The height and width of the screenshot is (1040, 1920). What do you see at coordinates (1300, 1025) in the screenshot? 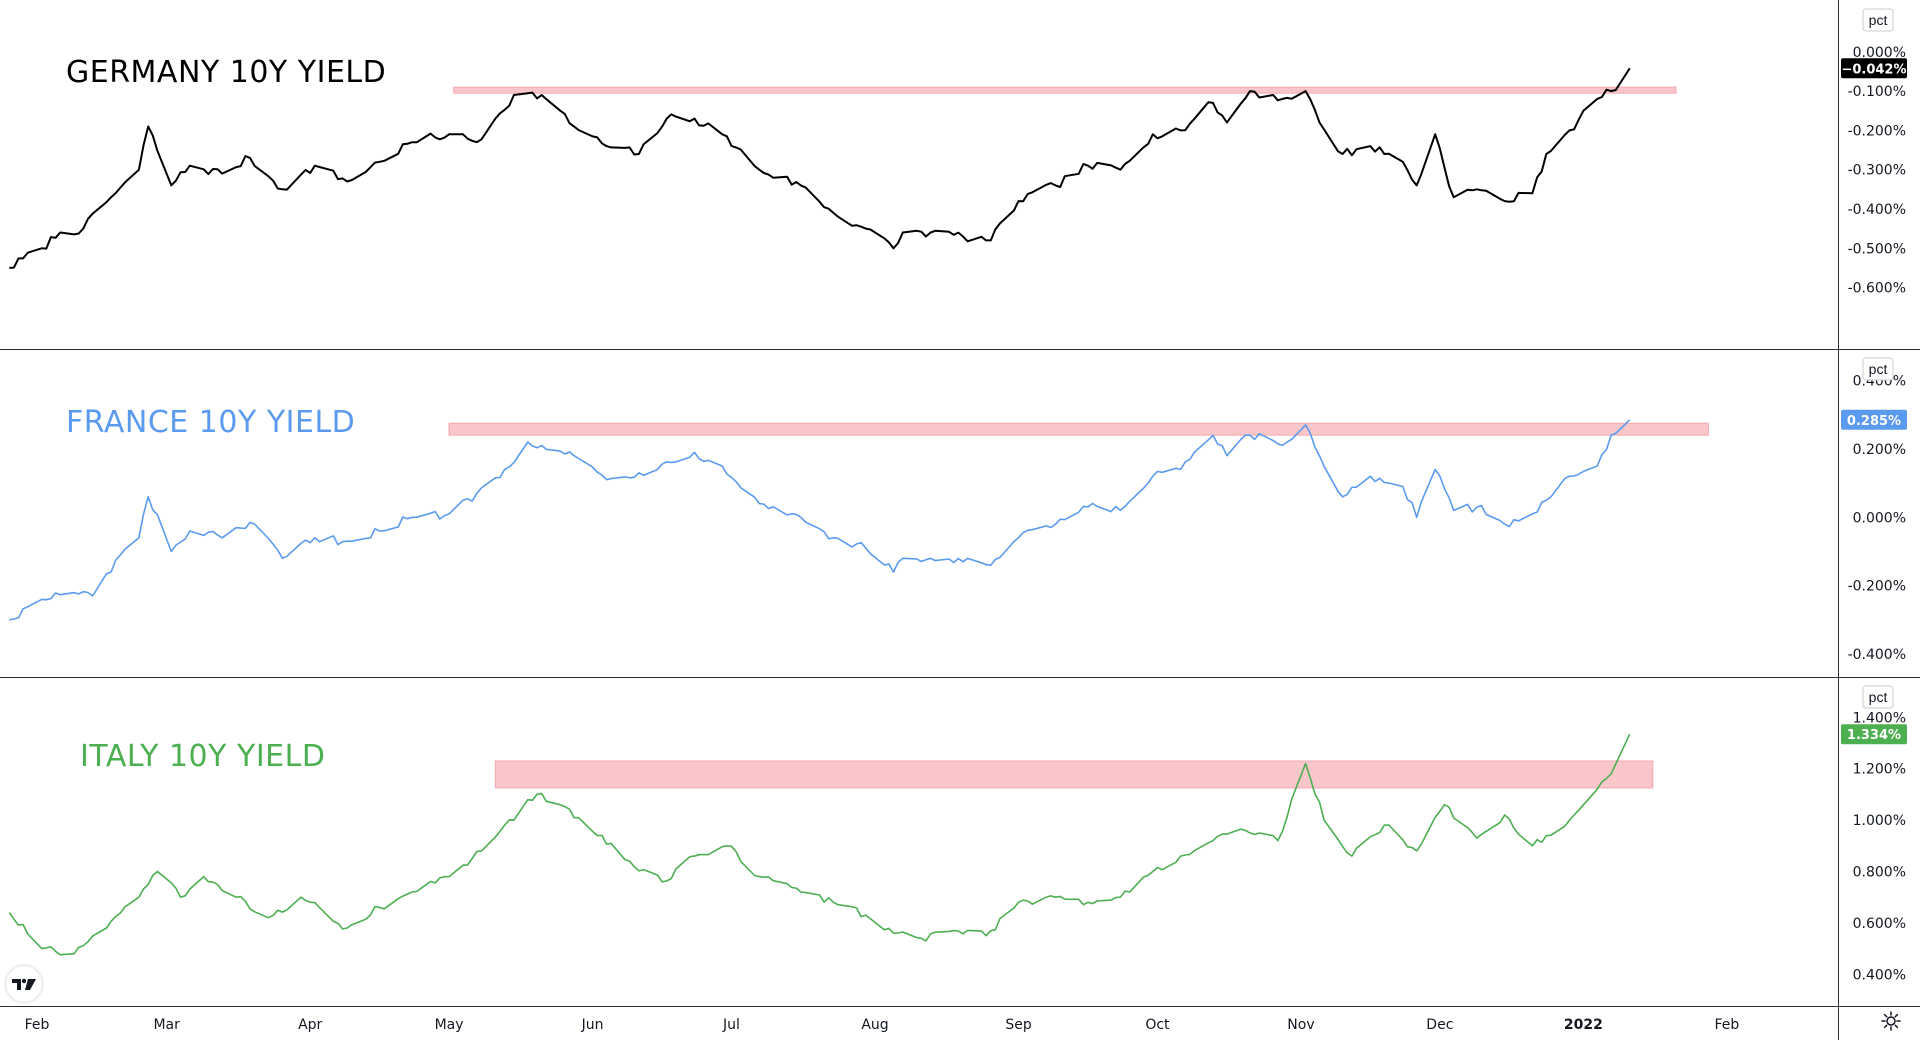
I see `x-tick-label: Nov` at bounding box center [1300, 1025].